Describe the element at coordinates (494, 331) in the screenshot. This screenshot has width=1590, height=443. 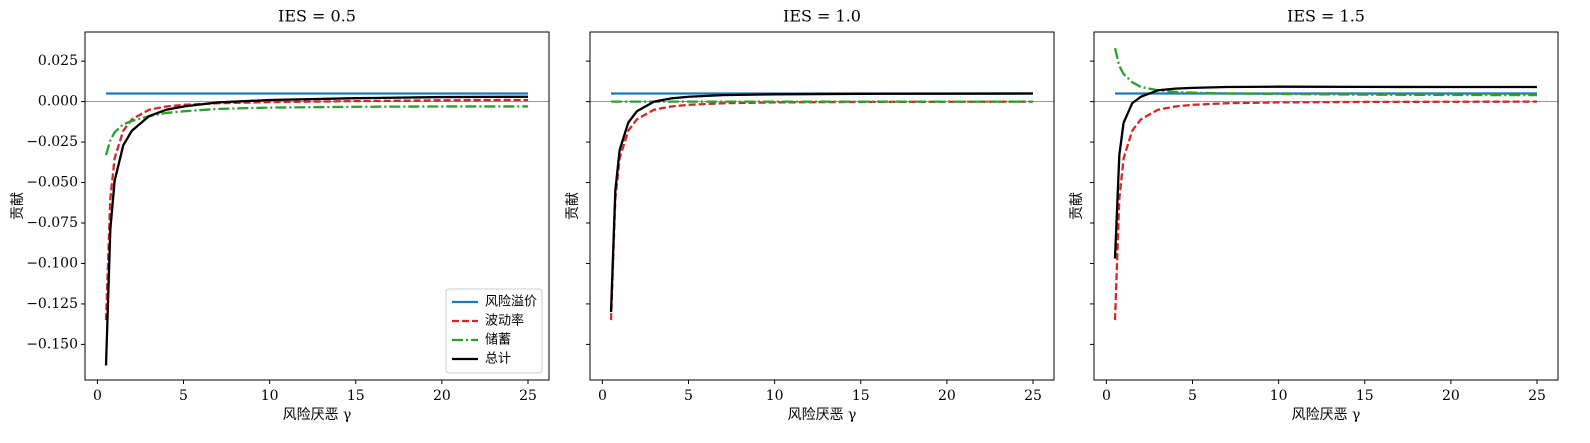
I see `legend-box` at that location.